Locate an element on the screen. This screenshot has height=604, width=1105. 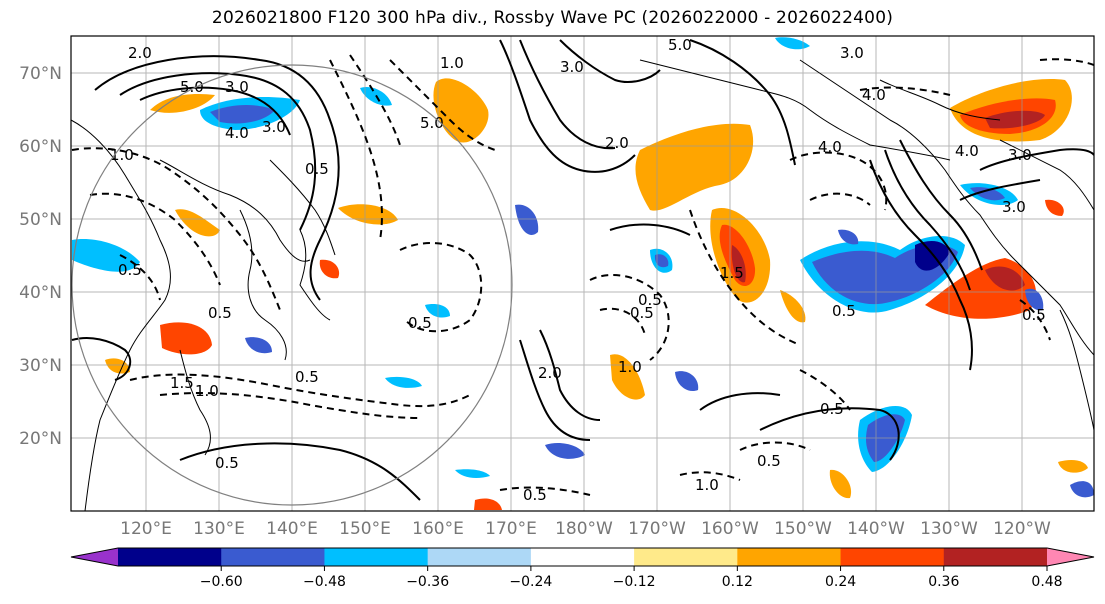
colorbar-tick-label: 0.12 is located at coordinates (737, 582).